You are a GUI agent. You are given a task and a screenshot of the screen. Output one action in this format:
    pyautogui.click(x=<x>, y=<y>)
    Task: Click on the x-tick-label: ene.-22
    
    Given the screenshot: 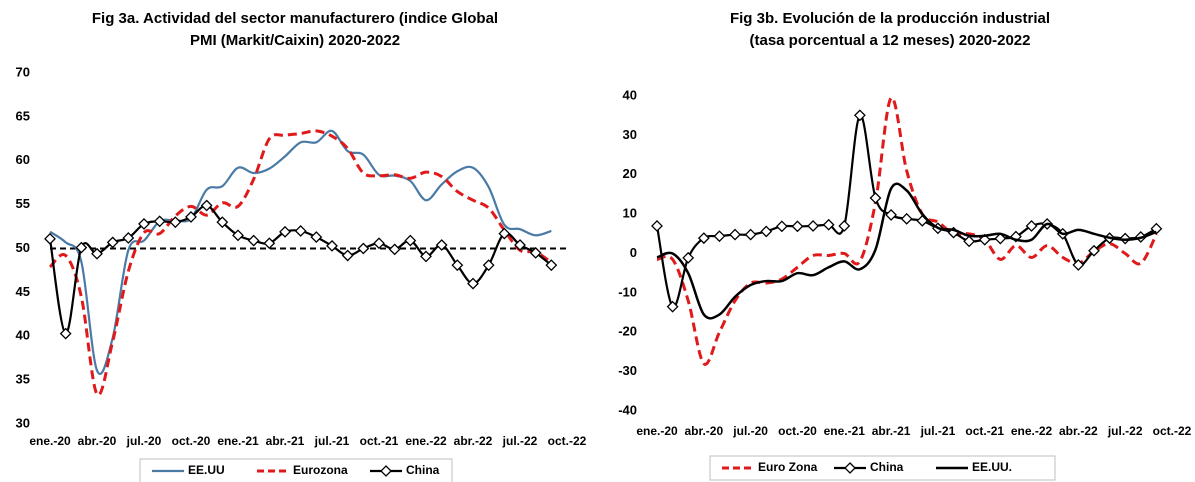 What is the action you would take?
    pyautogui.click(x=1032, y=431)
    